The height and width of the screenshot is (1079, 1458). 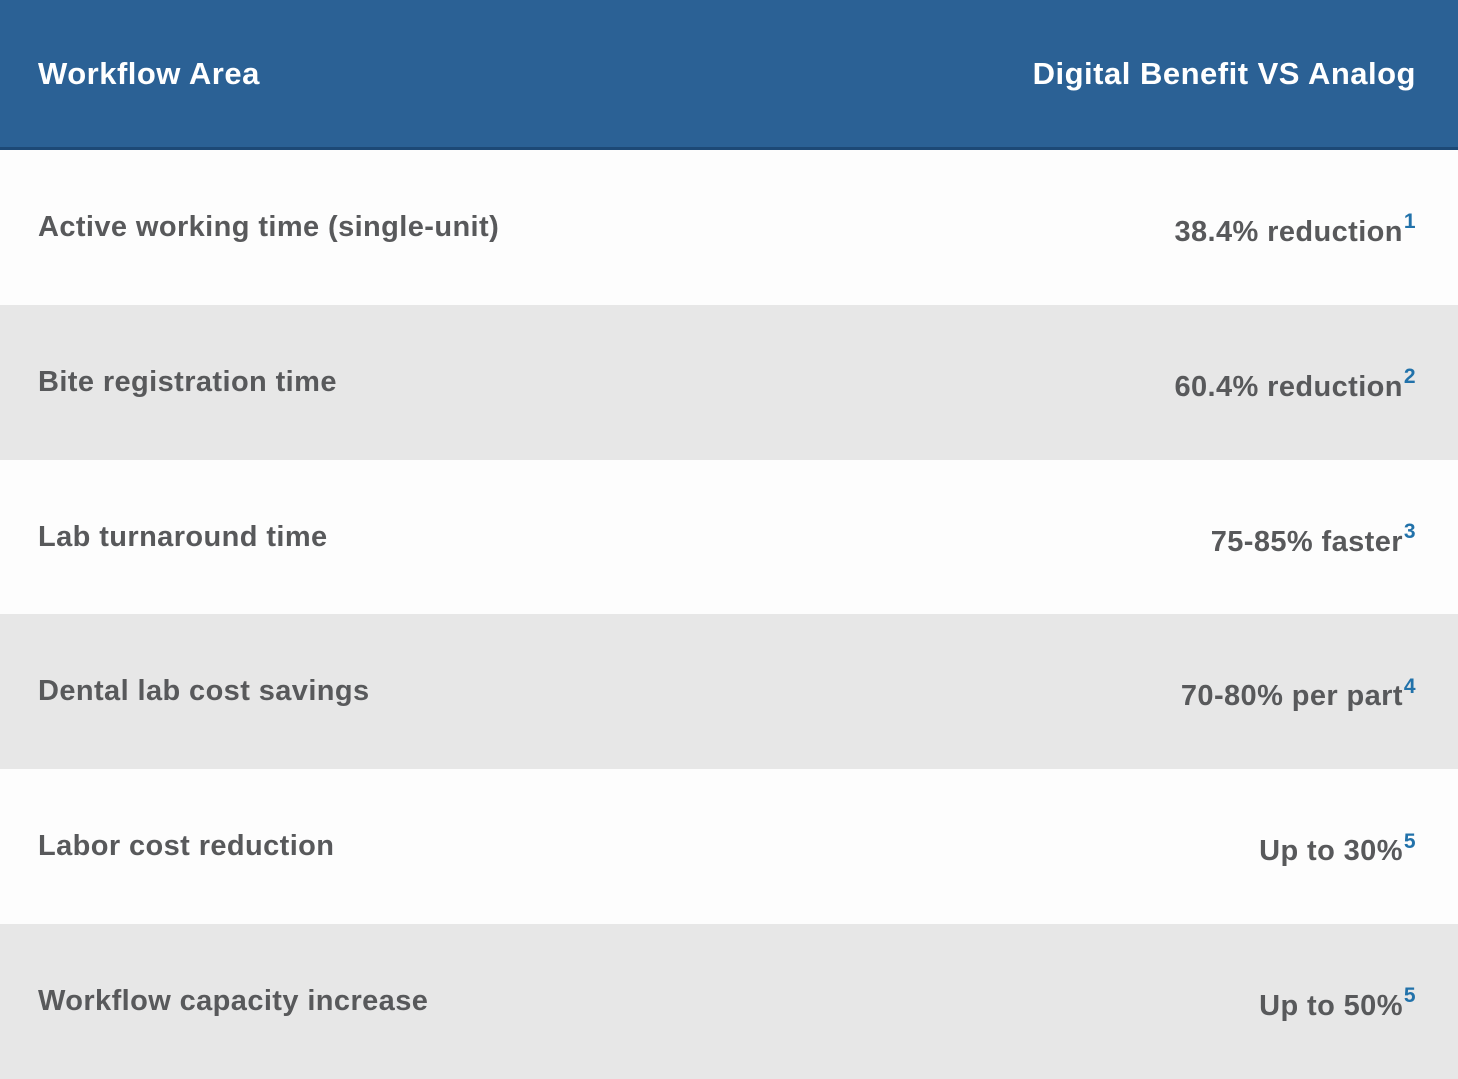 What do you see at coordinates (1288, 386) in the screenshot?
I see `benefit-text: 60.4% reduction` at bounding box center [1288, 386].